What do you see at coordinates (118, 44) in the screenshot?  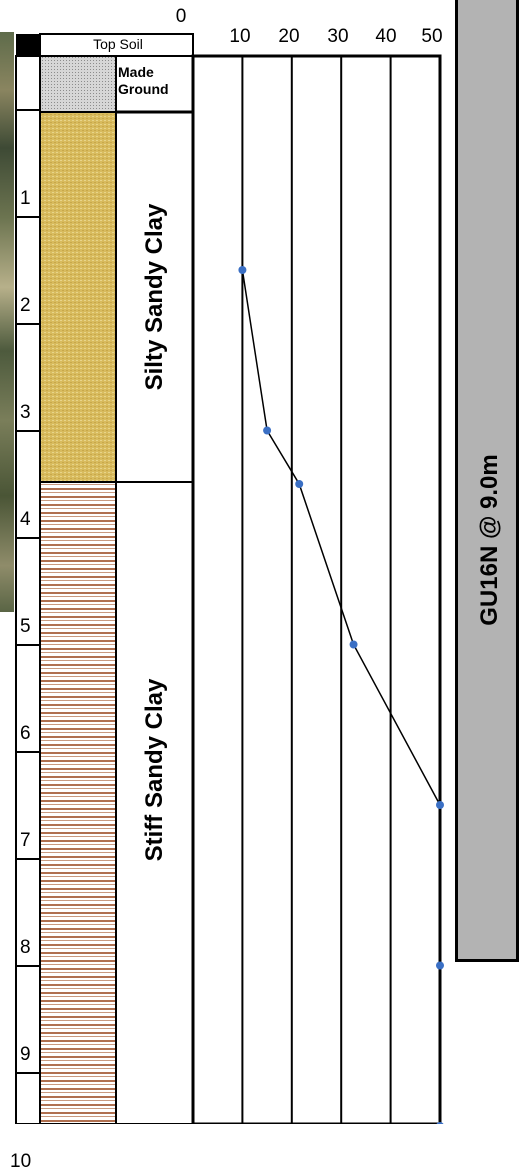 I see `top-soil-label: Top Soil` at bounding box center [118, 44].